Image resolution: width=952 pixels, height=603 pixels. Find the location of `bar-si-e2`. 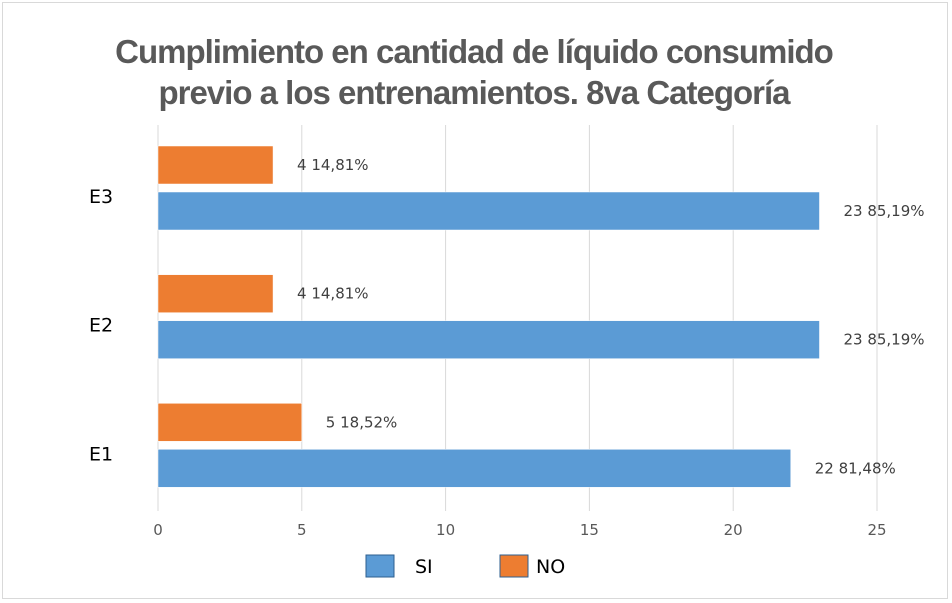

bar-si-e2 is located at coordinates (488, 339).